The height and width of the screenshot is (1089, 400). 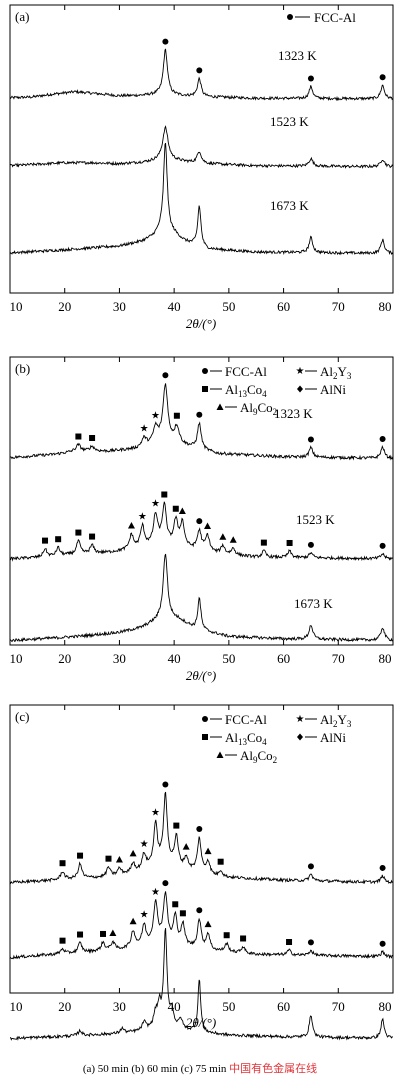 What do you see at coordinates (300, 737) in the screenshot?
I see `legend-marker-alni` at bounding box center [300, 737].